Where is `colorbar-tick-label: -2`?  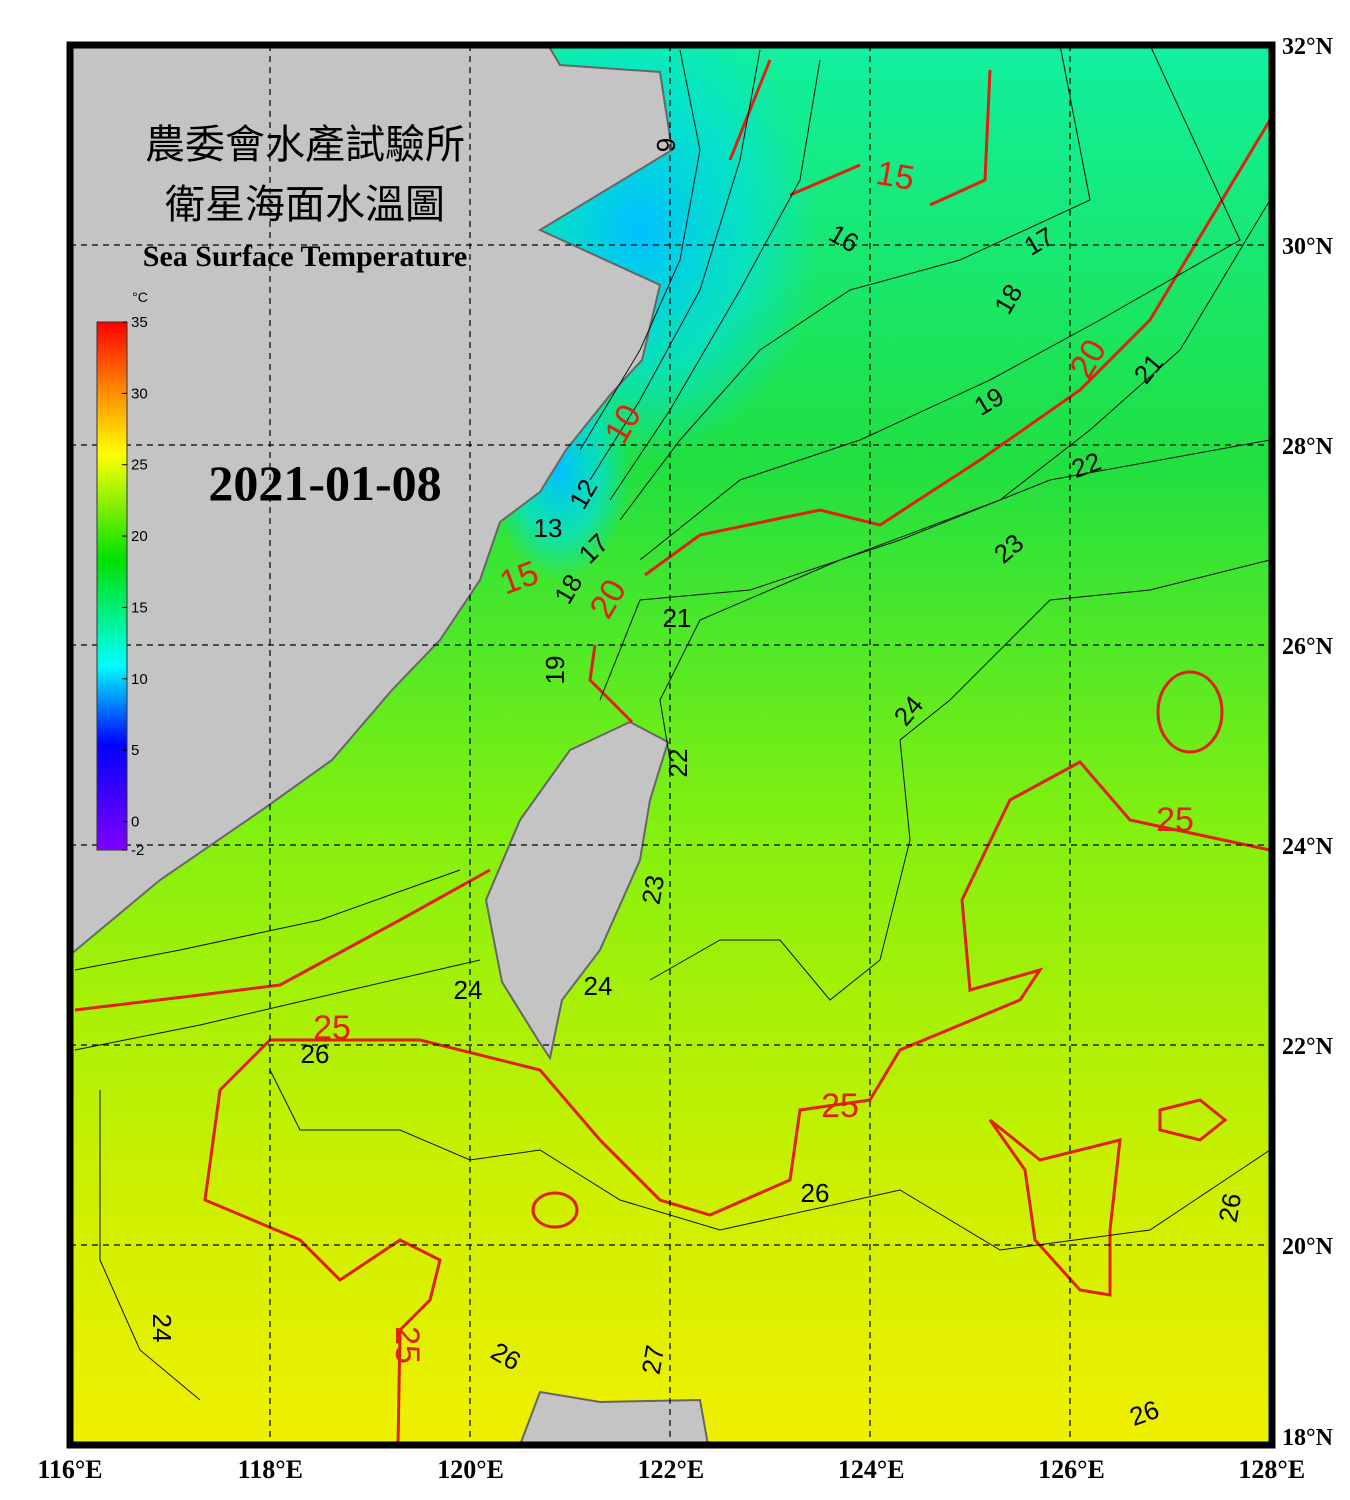 colorbar-tick-label: -2 is located at coordinates (137, 850).